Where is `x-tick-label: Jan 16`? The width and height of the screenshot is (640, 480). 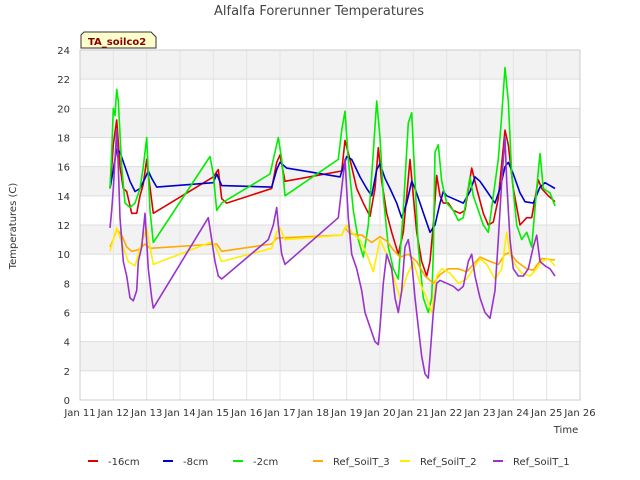
x-tick-label: Jan 16 is located at coordinates (246, 413).